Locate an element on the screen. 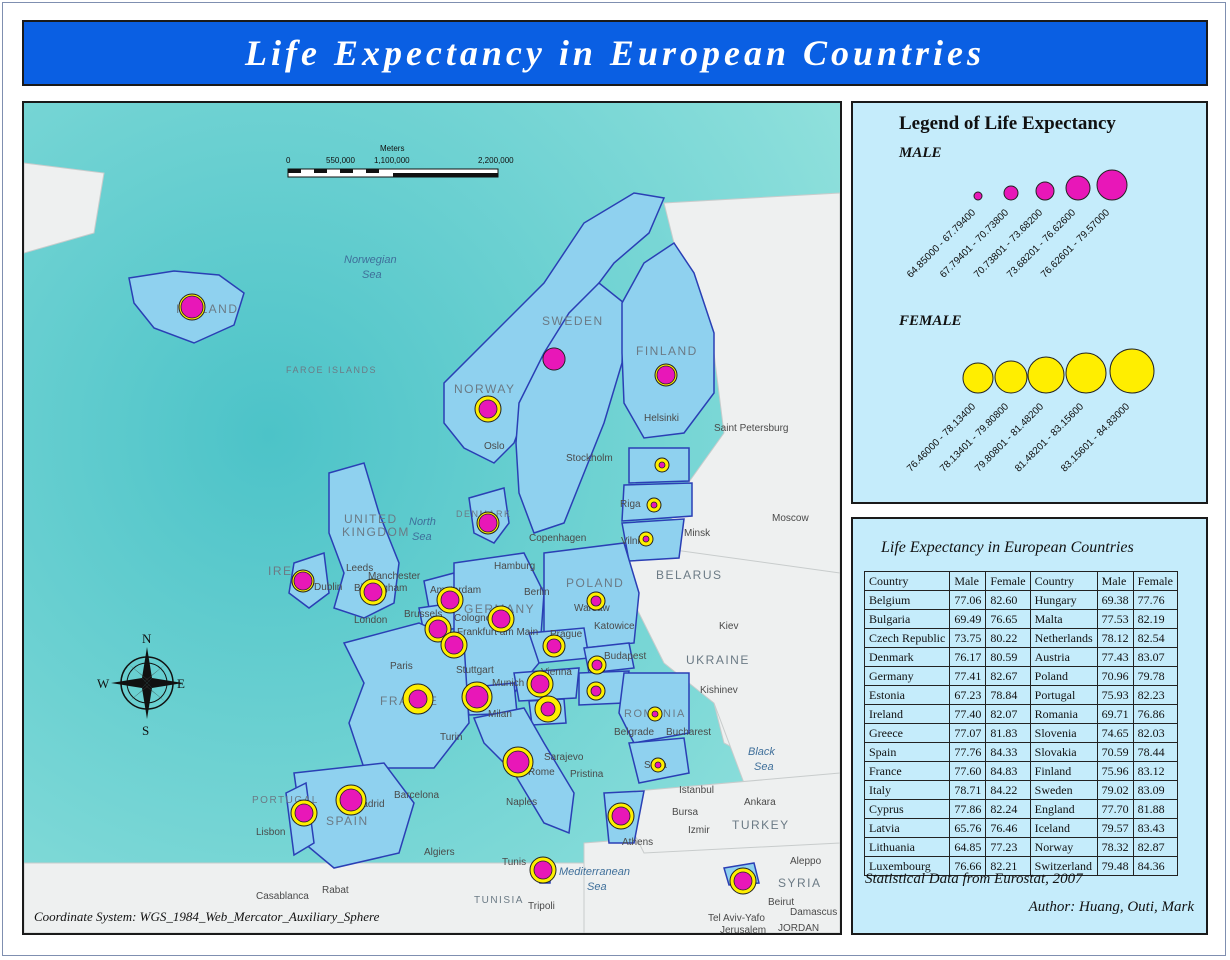  table-row: Spain 77.76 84.33 Slovakia 70.59 78.44 is located at coordinates (1020, 752).